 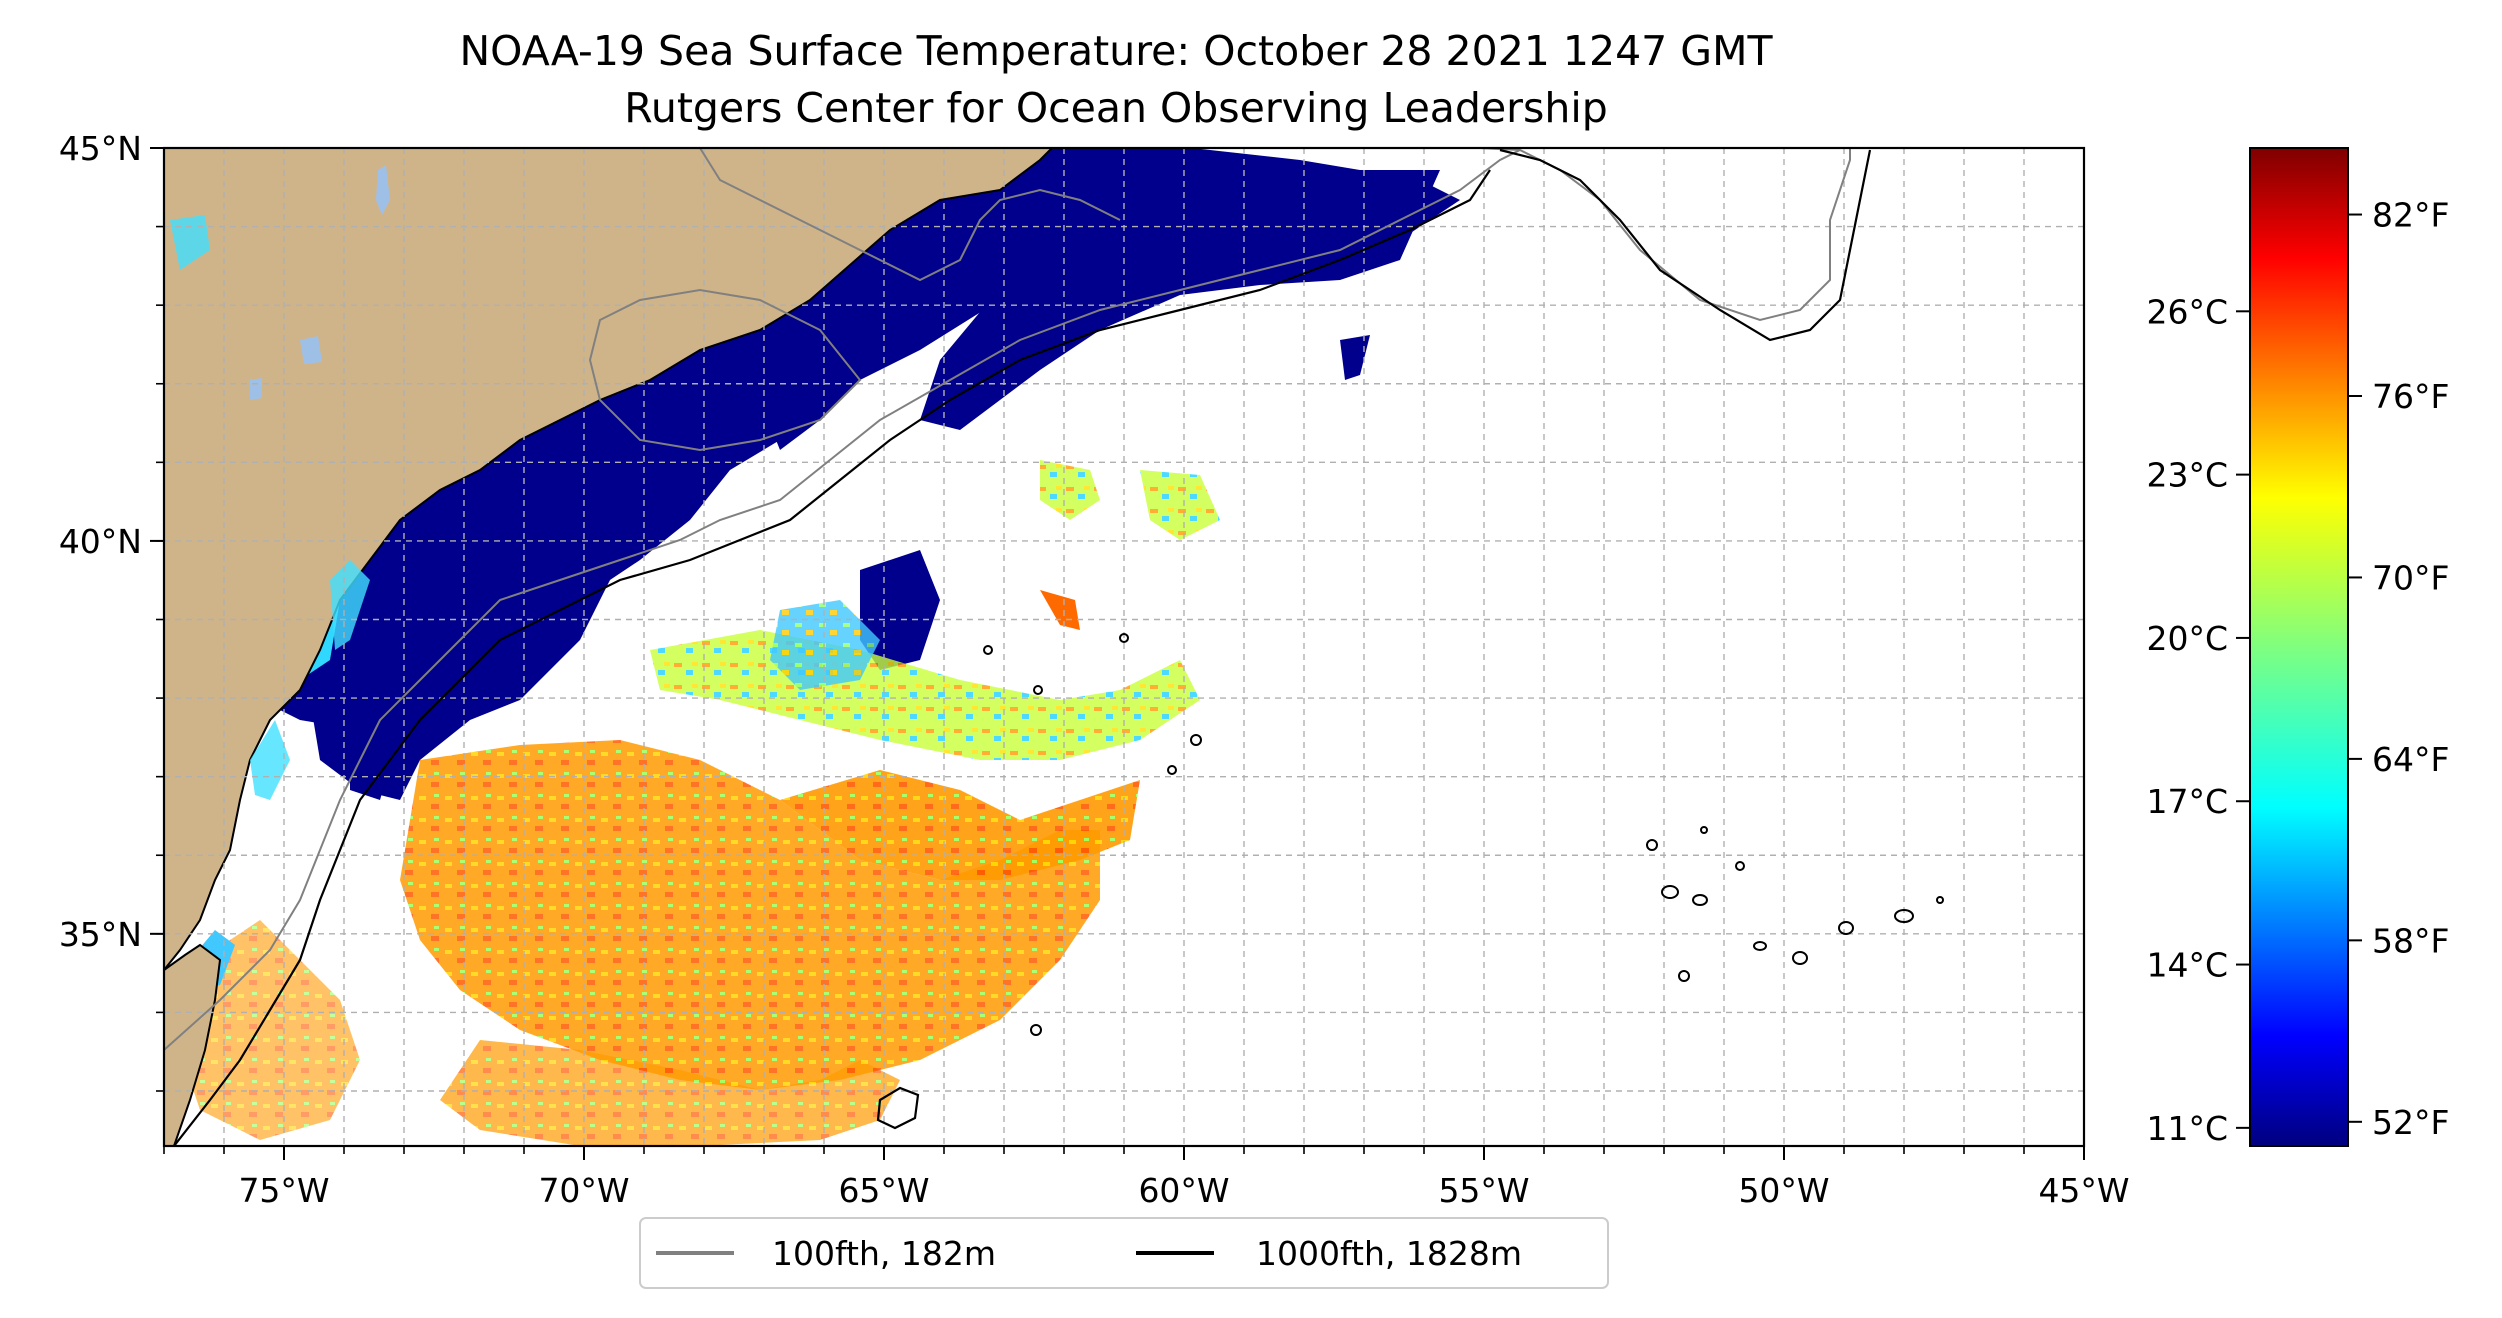 I want to click on lon-tick-label: 70°W, so click(x=583, y=1190).